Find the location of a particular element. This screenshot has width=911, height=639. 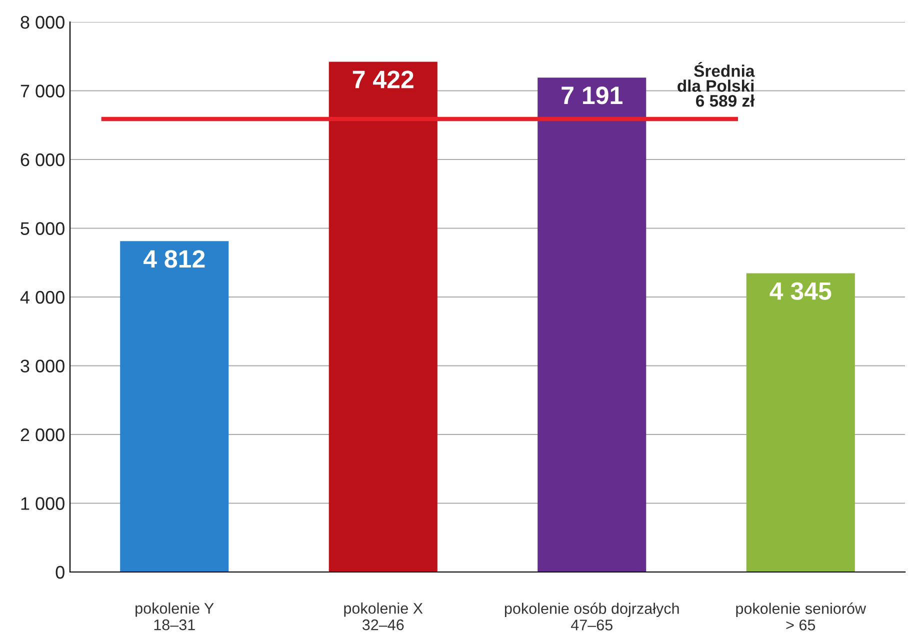

x-tick-label: pokolenie seniorów > 65 is located at coordinates (801, 616).